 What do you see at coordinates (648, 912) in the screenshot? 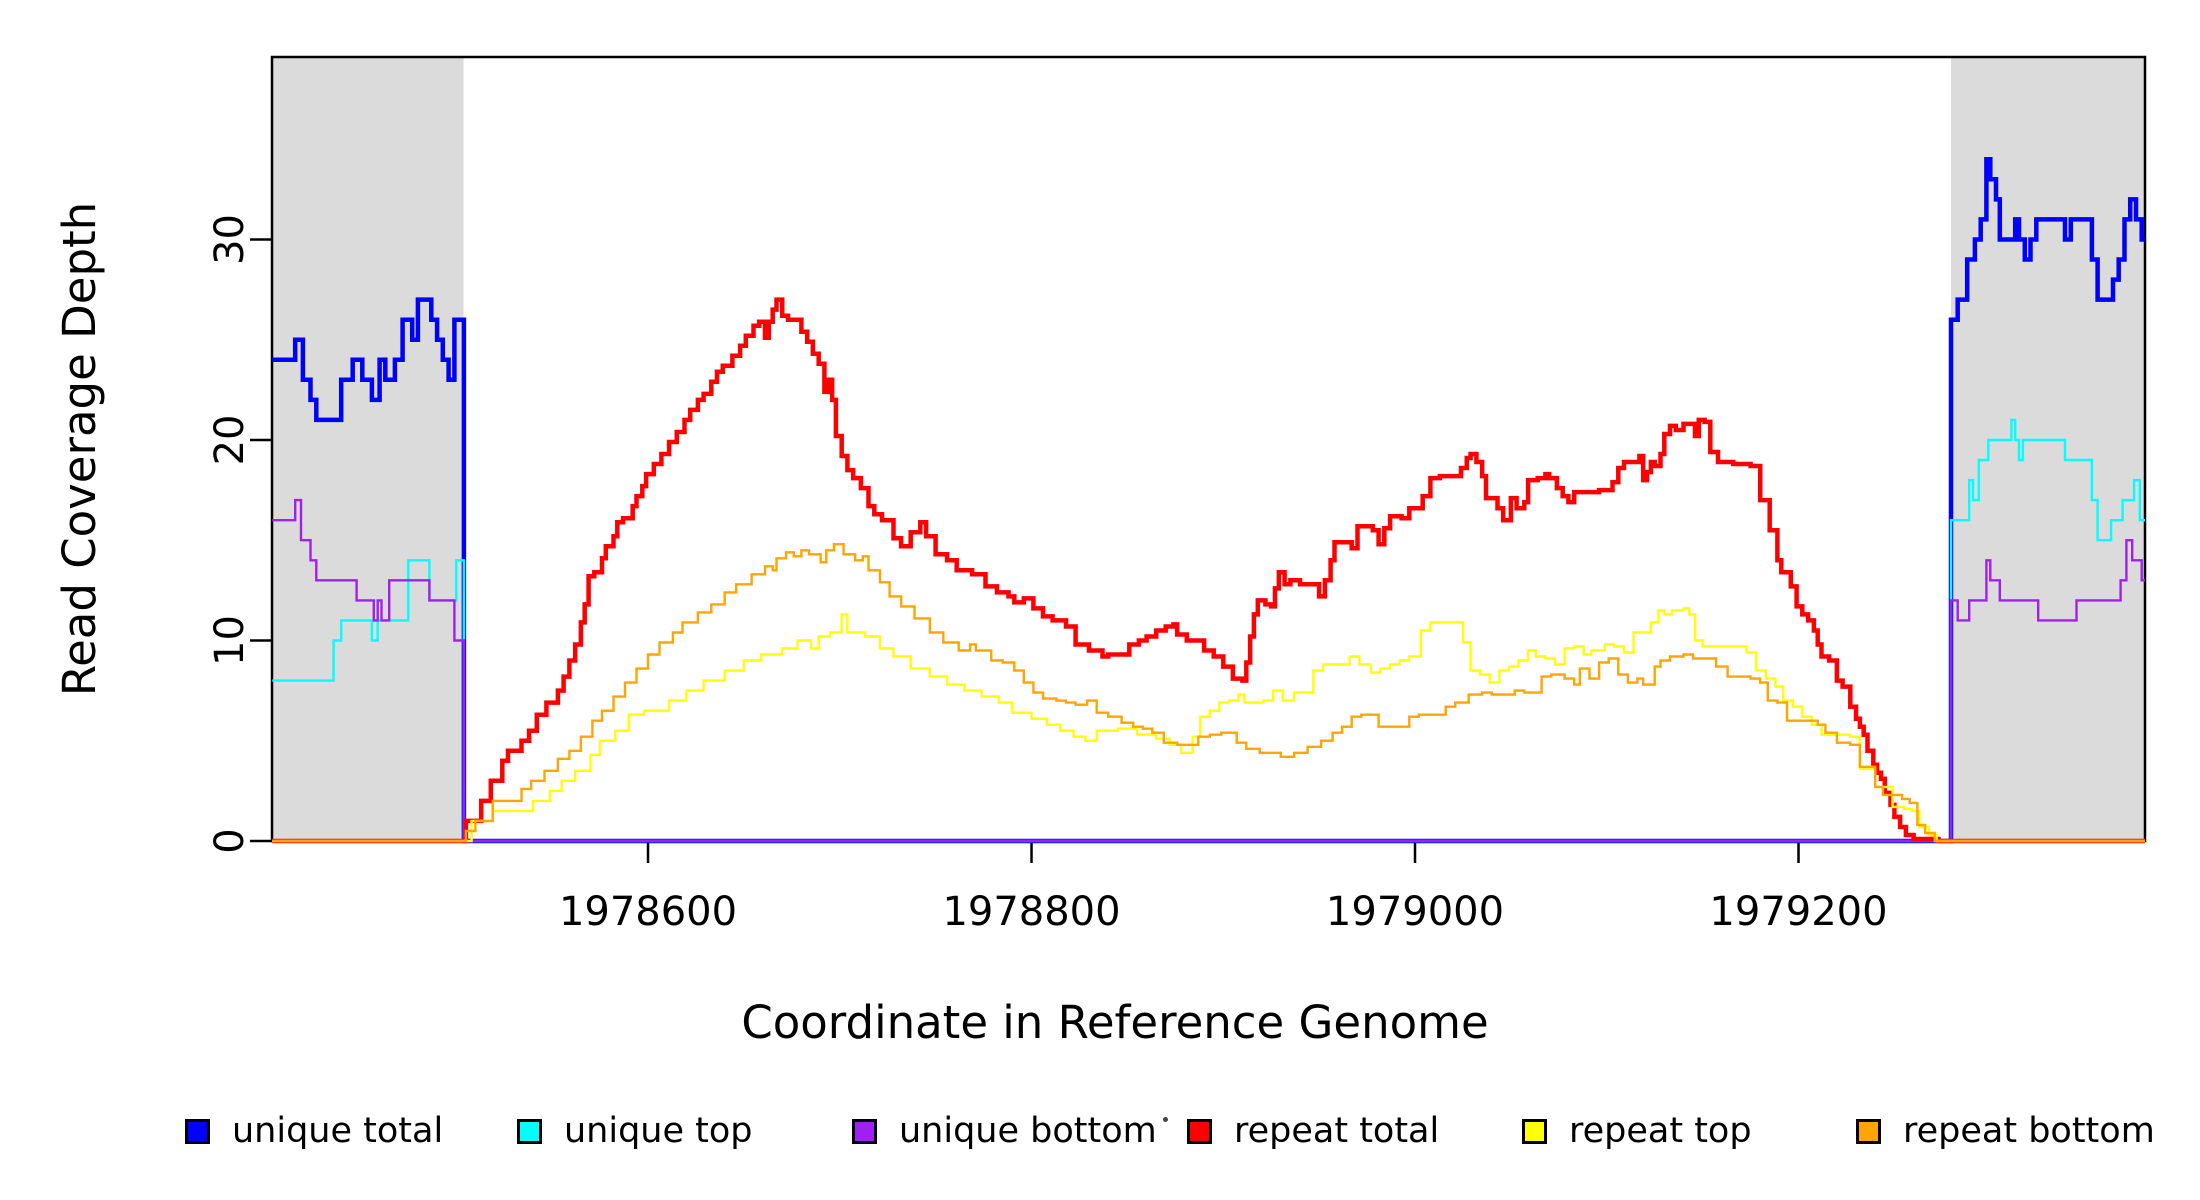
I see `x-tick-label: 1978600` at bounding box center [648, 912].